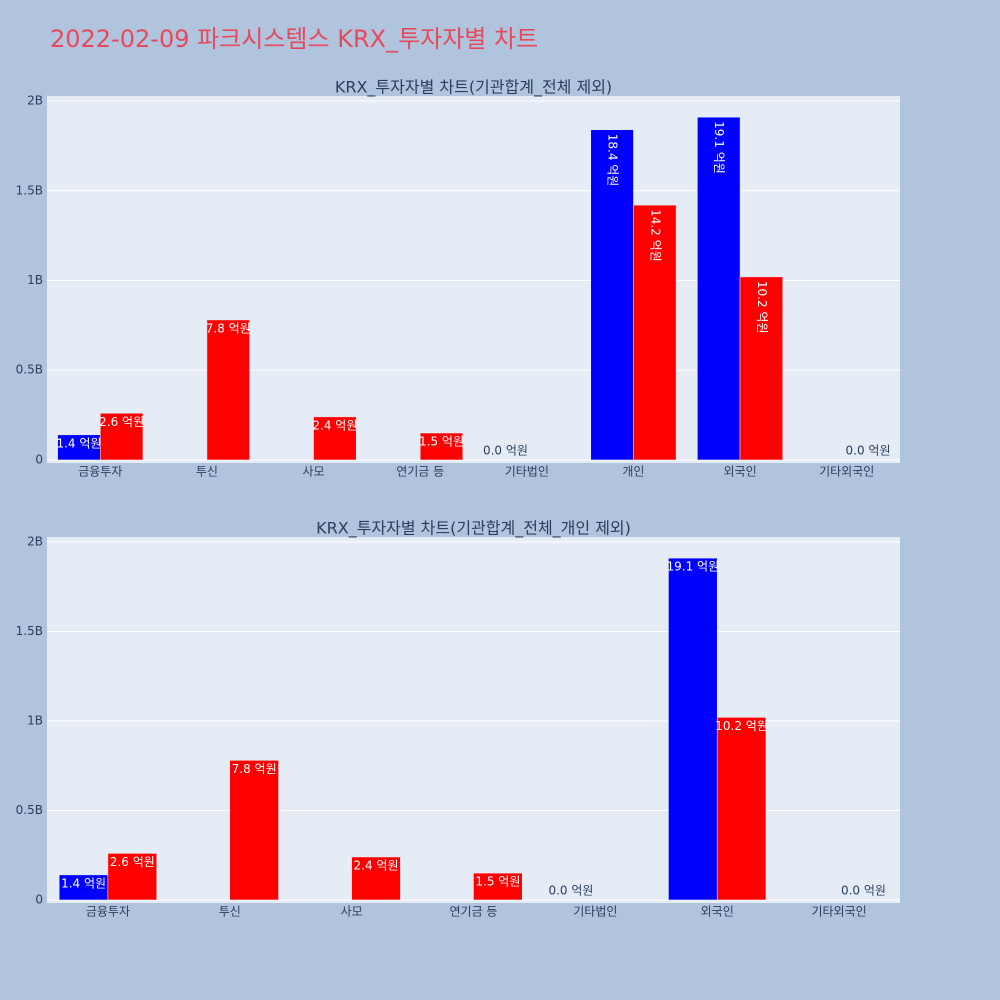 Image resolution: width=1000 pixels, height=1000 pixels. What do you see at coordinates (613, 160) in the screenshot?
I see `value-label: 18.4 억원` at bounding box center [613, 160].